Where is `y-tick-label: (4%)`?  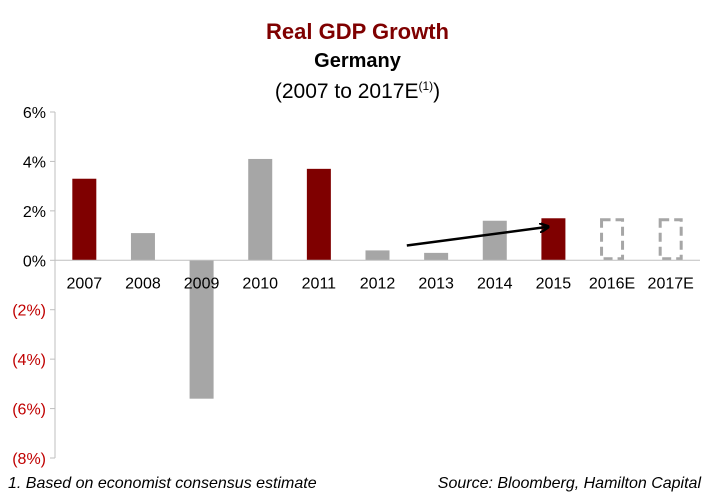
y-tick-label: (4%) is located at coordinates (29, 360).